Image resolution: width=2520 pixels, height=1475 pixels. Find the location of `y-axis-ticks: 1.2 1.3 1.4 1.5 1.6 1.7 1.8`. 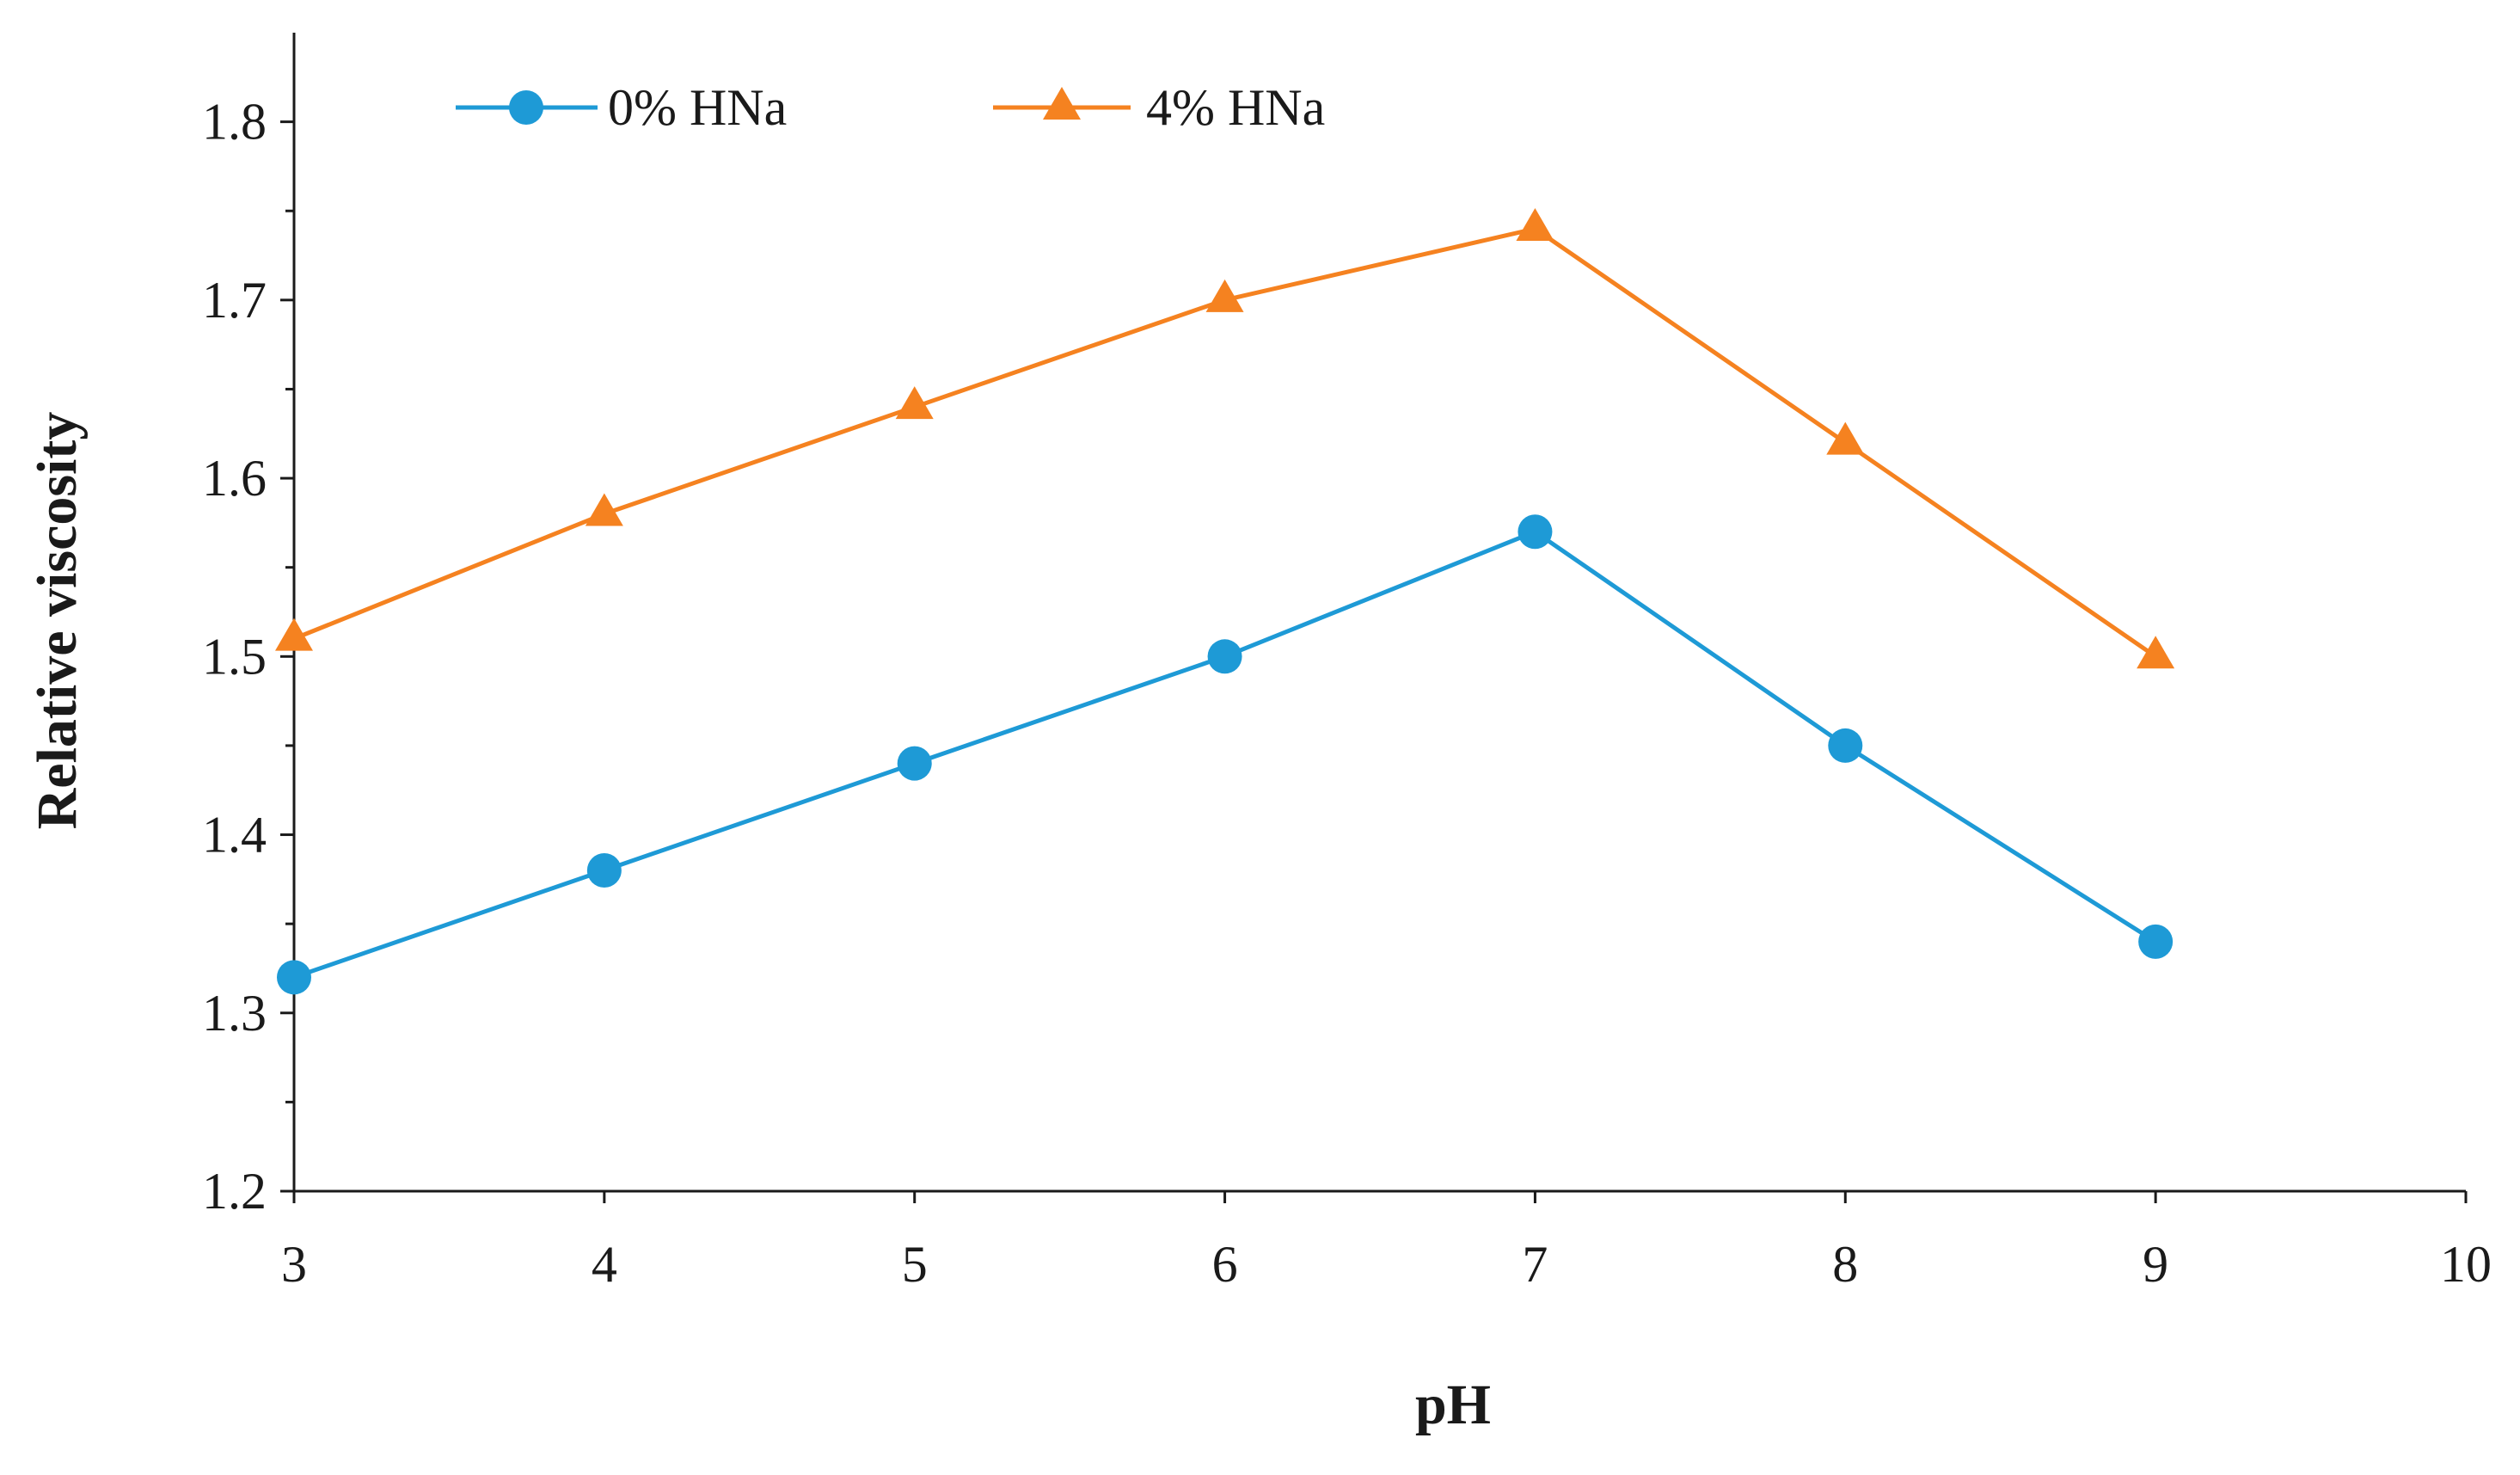

y-axis-ticks: 1.2 1.3 1.4 1.5 1.6 1.7 1.8 is located at coordinates (248, 657).